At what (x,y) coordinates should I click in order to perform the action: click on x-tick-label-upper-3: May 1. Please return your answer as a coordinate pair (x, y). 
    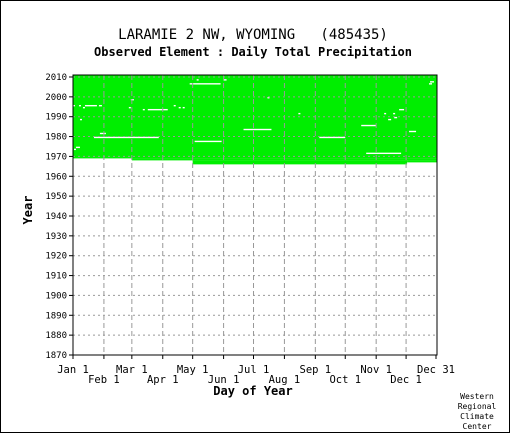
    Looking at the image, I should click on (193, 370).